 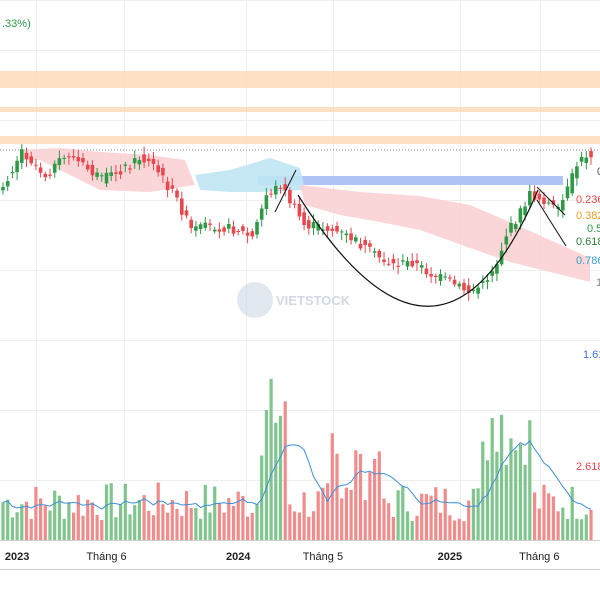 What do you see at coordinates (250, 175) in the screenshot?
I see `cloud-blue` at bounding box center [250, 175].